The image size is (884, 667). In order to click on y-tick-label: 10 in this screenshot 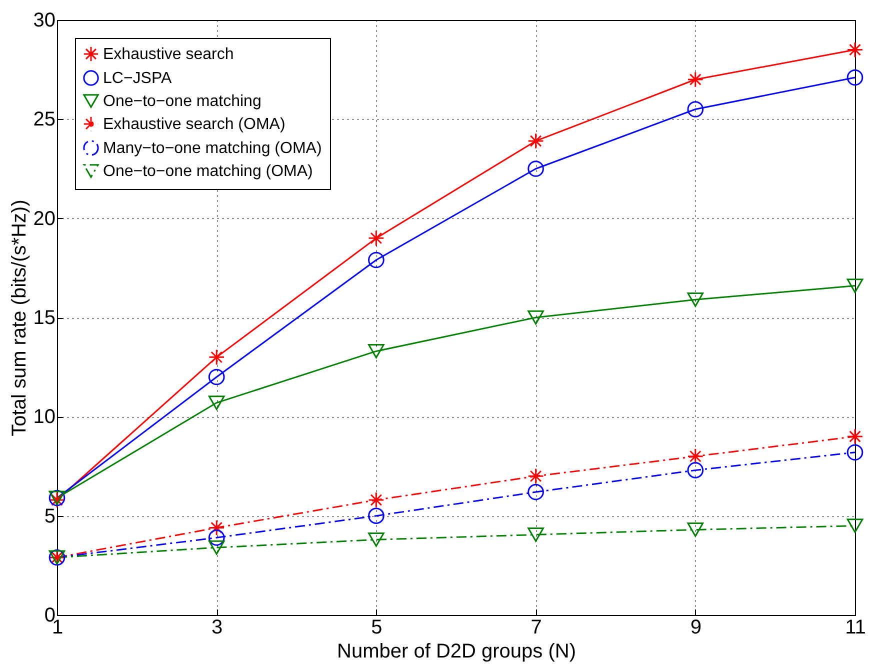, I will do `click(44, 417)`.